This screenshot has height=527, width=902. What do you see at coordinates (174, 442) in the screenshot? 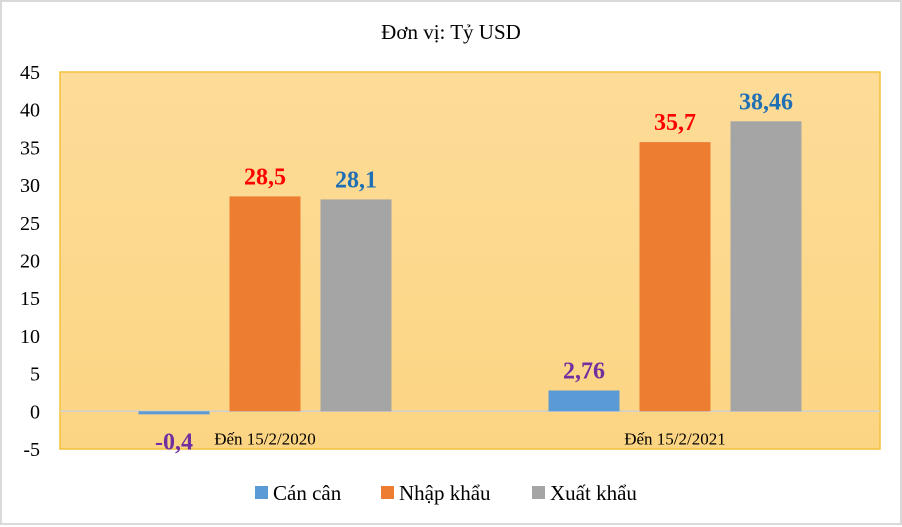
I see `data-label: -0,4` at bounding box center [174, 442].